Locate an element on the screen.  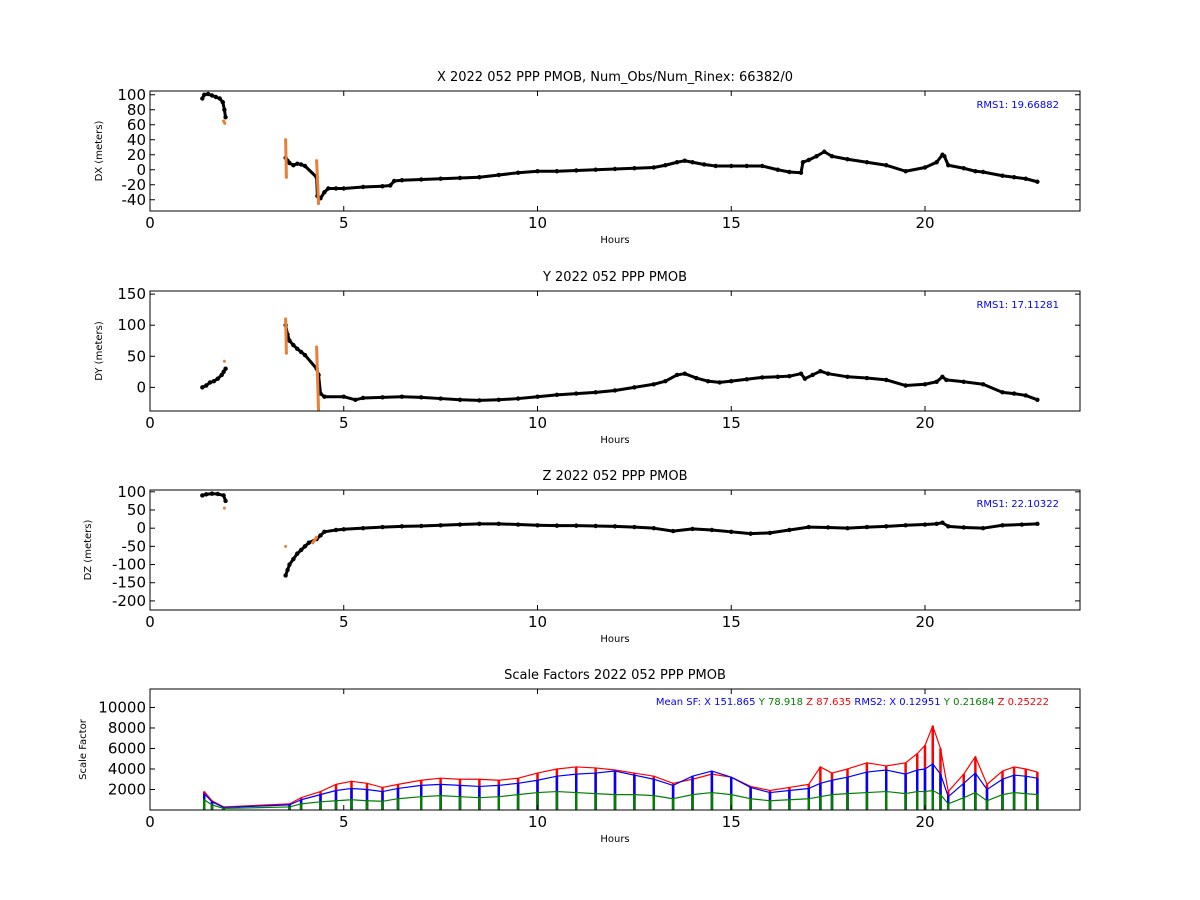
plot-frame is located at coordinates (615, 351).